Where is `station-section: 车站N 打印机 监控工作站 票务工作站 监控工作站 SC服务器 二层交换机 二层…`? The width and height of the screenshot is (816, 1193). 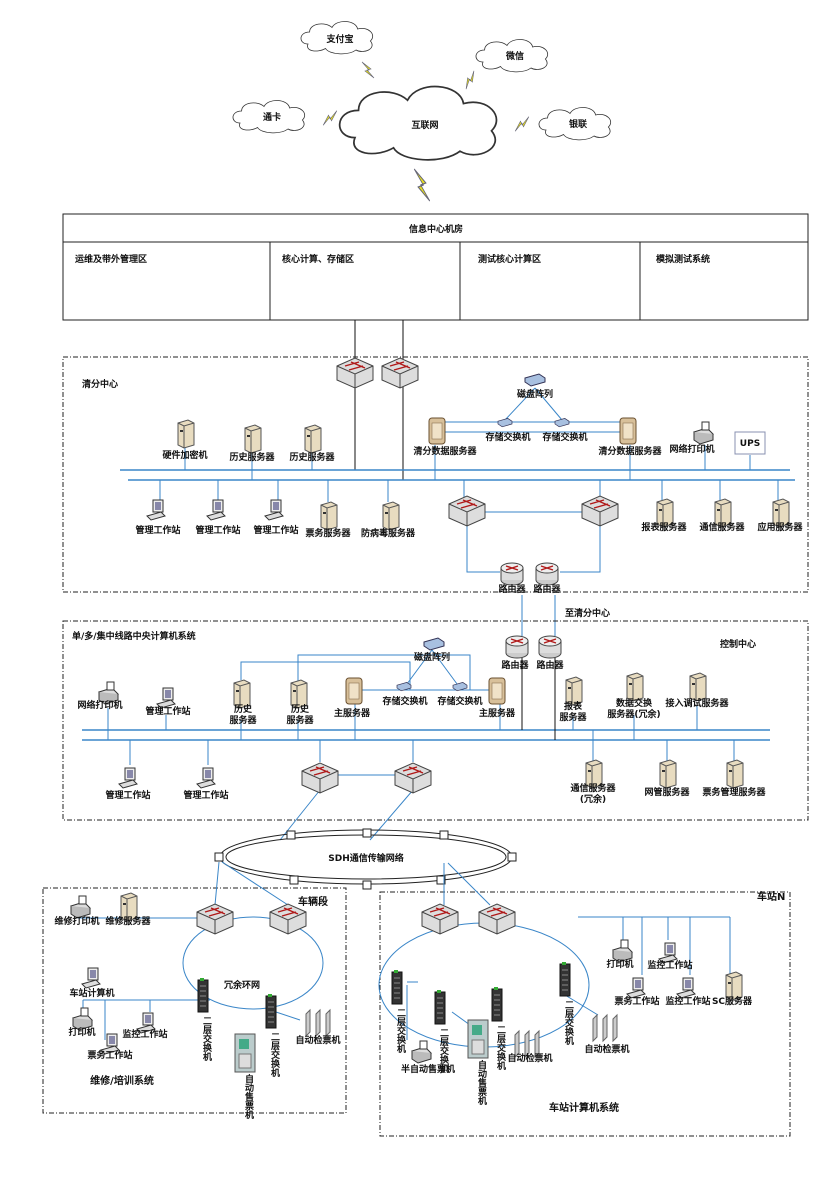
station-section: 车站N 打印机 监控工作站 票务工作站 监控工作站 SC服务器 二层交换机 二层… is located at coordinates (584, 999).